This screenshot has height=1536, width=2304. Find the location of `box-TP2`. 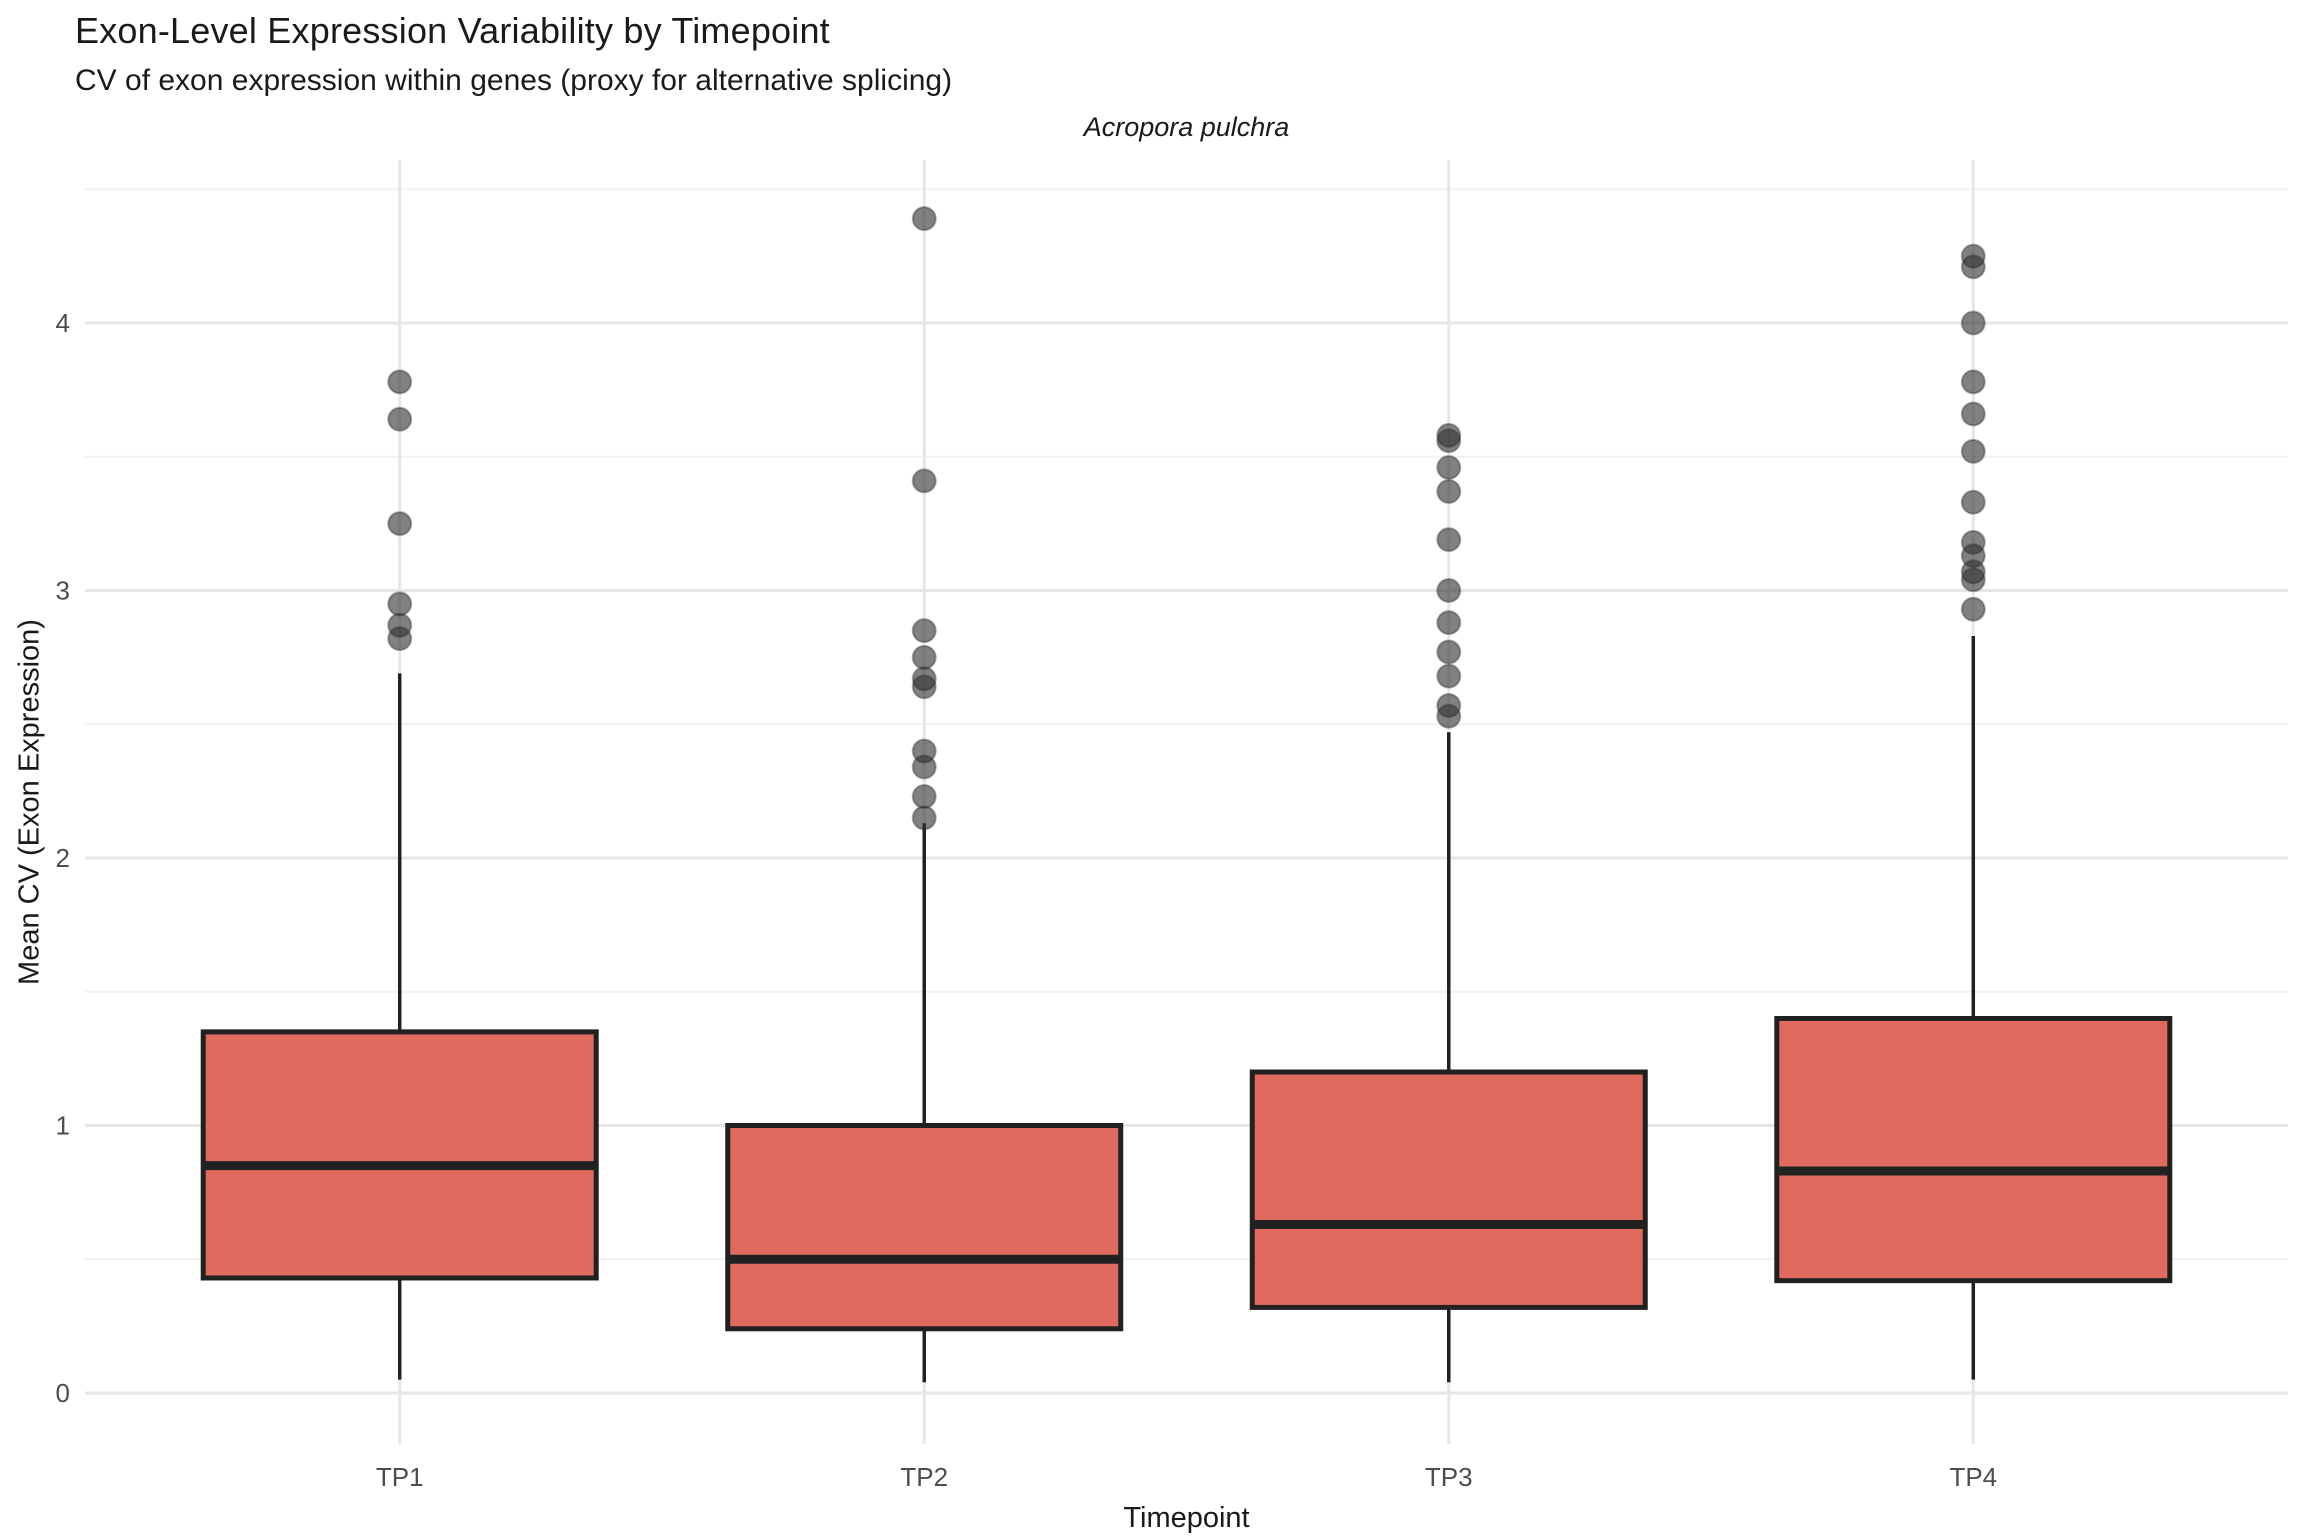

box-TP2 is located at coordinates (924, 1227).